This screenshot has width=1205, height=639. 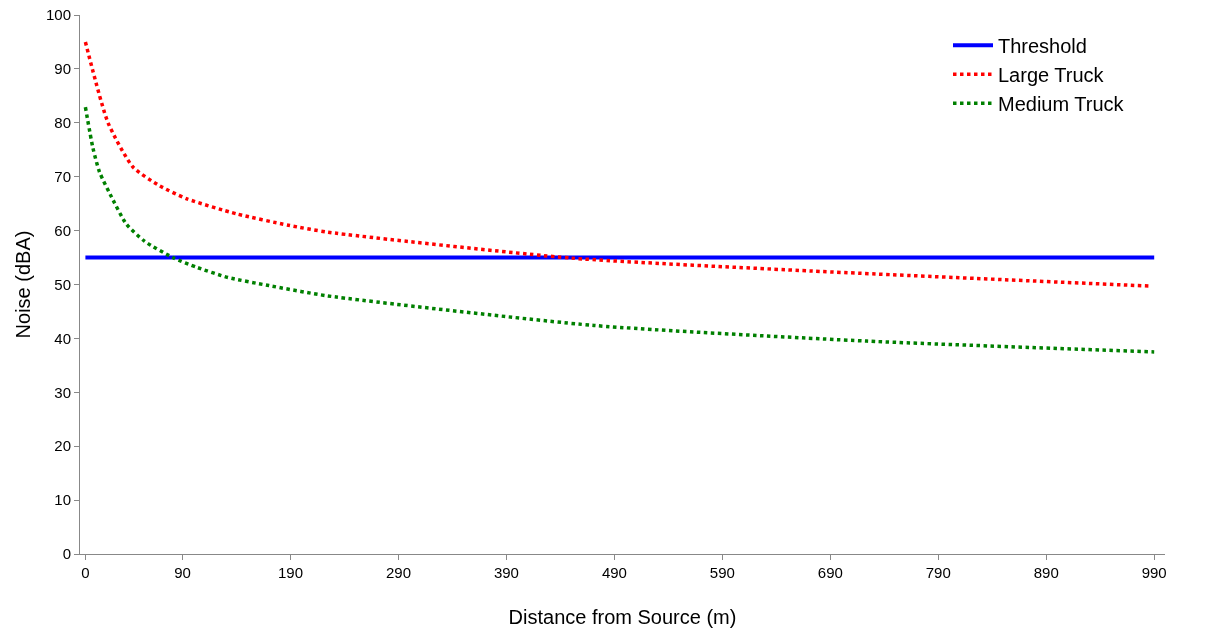 I want to click on y-tick-label: 20, so click(x=62, y=446).